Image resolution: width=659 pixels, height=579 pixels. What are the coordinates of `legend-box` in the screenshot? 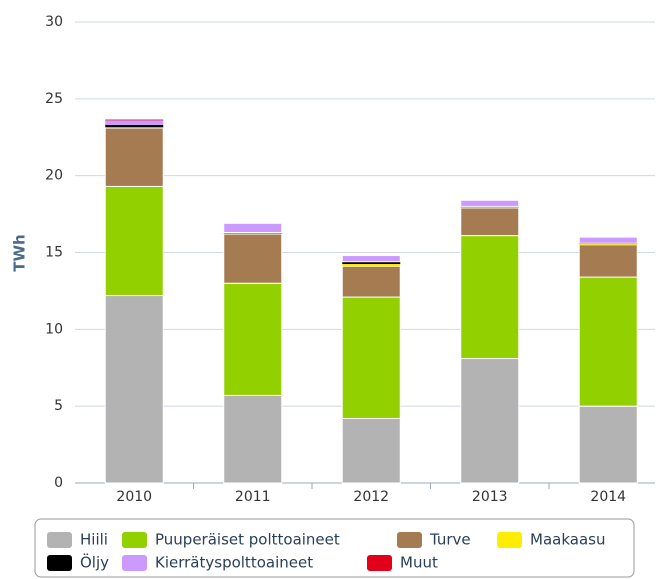 It's located at (334, 548).